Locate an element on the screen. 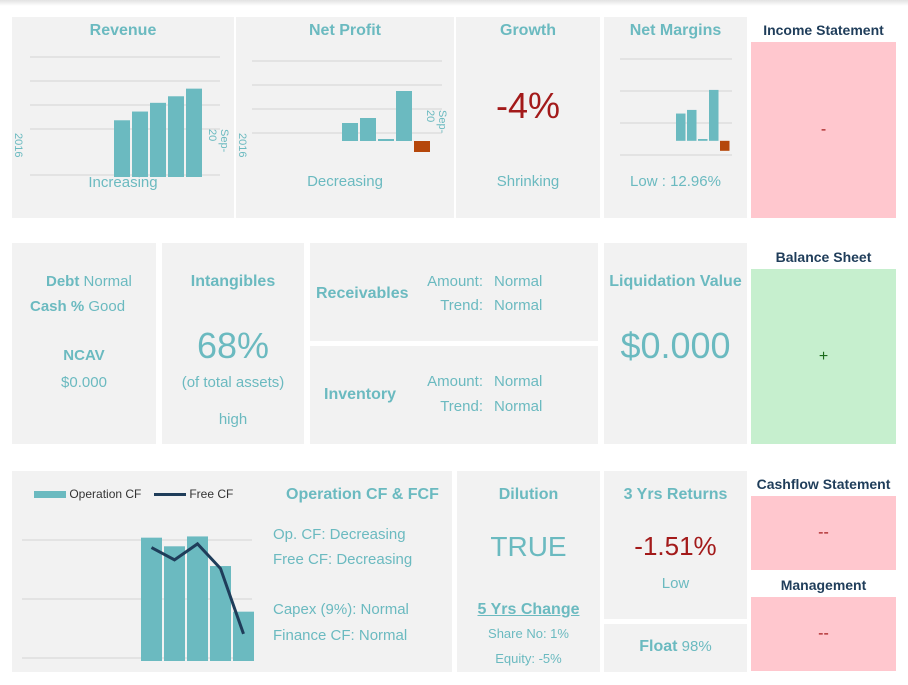  intangibles-card: Intangibles 68% (of total assets) high is located at coordinates (233, 343).